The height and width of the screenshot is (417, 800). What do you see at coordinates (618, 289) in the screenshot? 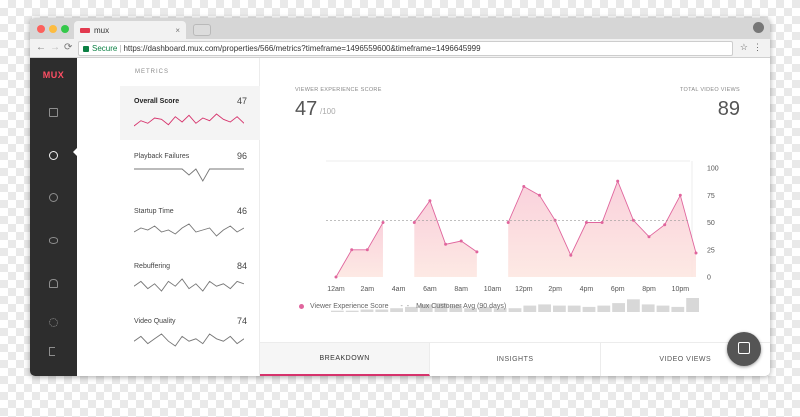
I see `x-tick-label: 6pm` at bounding box center [618, 289].